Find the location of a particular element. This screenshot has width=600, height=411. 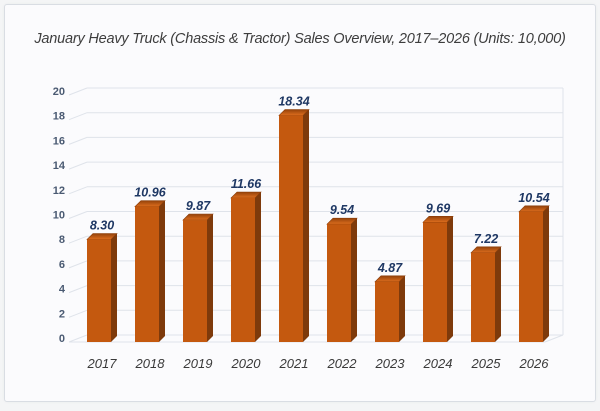

bar-group-2025 is located at coordinates (486, 294).